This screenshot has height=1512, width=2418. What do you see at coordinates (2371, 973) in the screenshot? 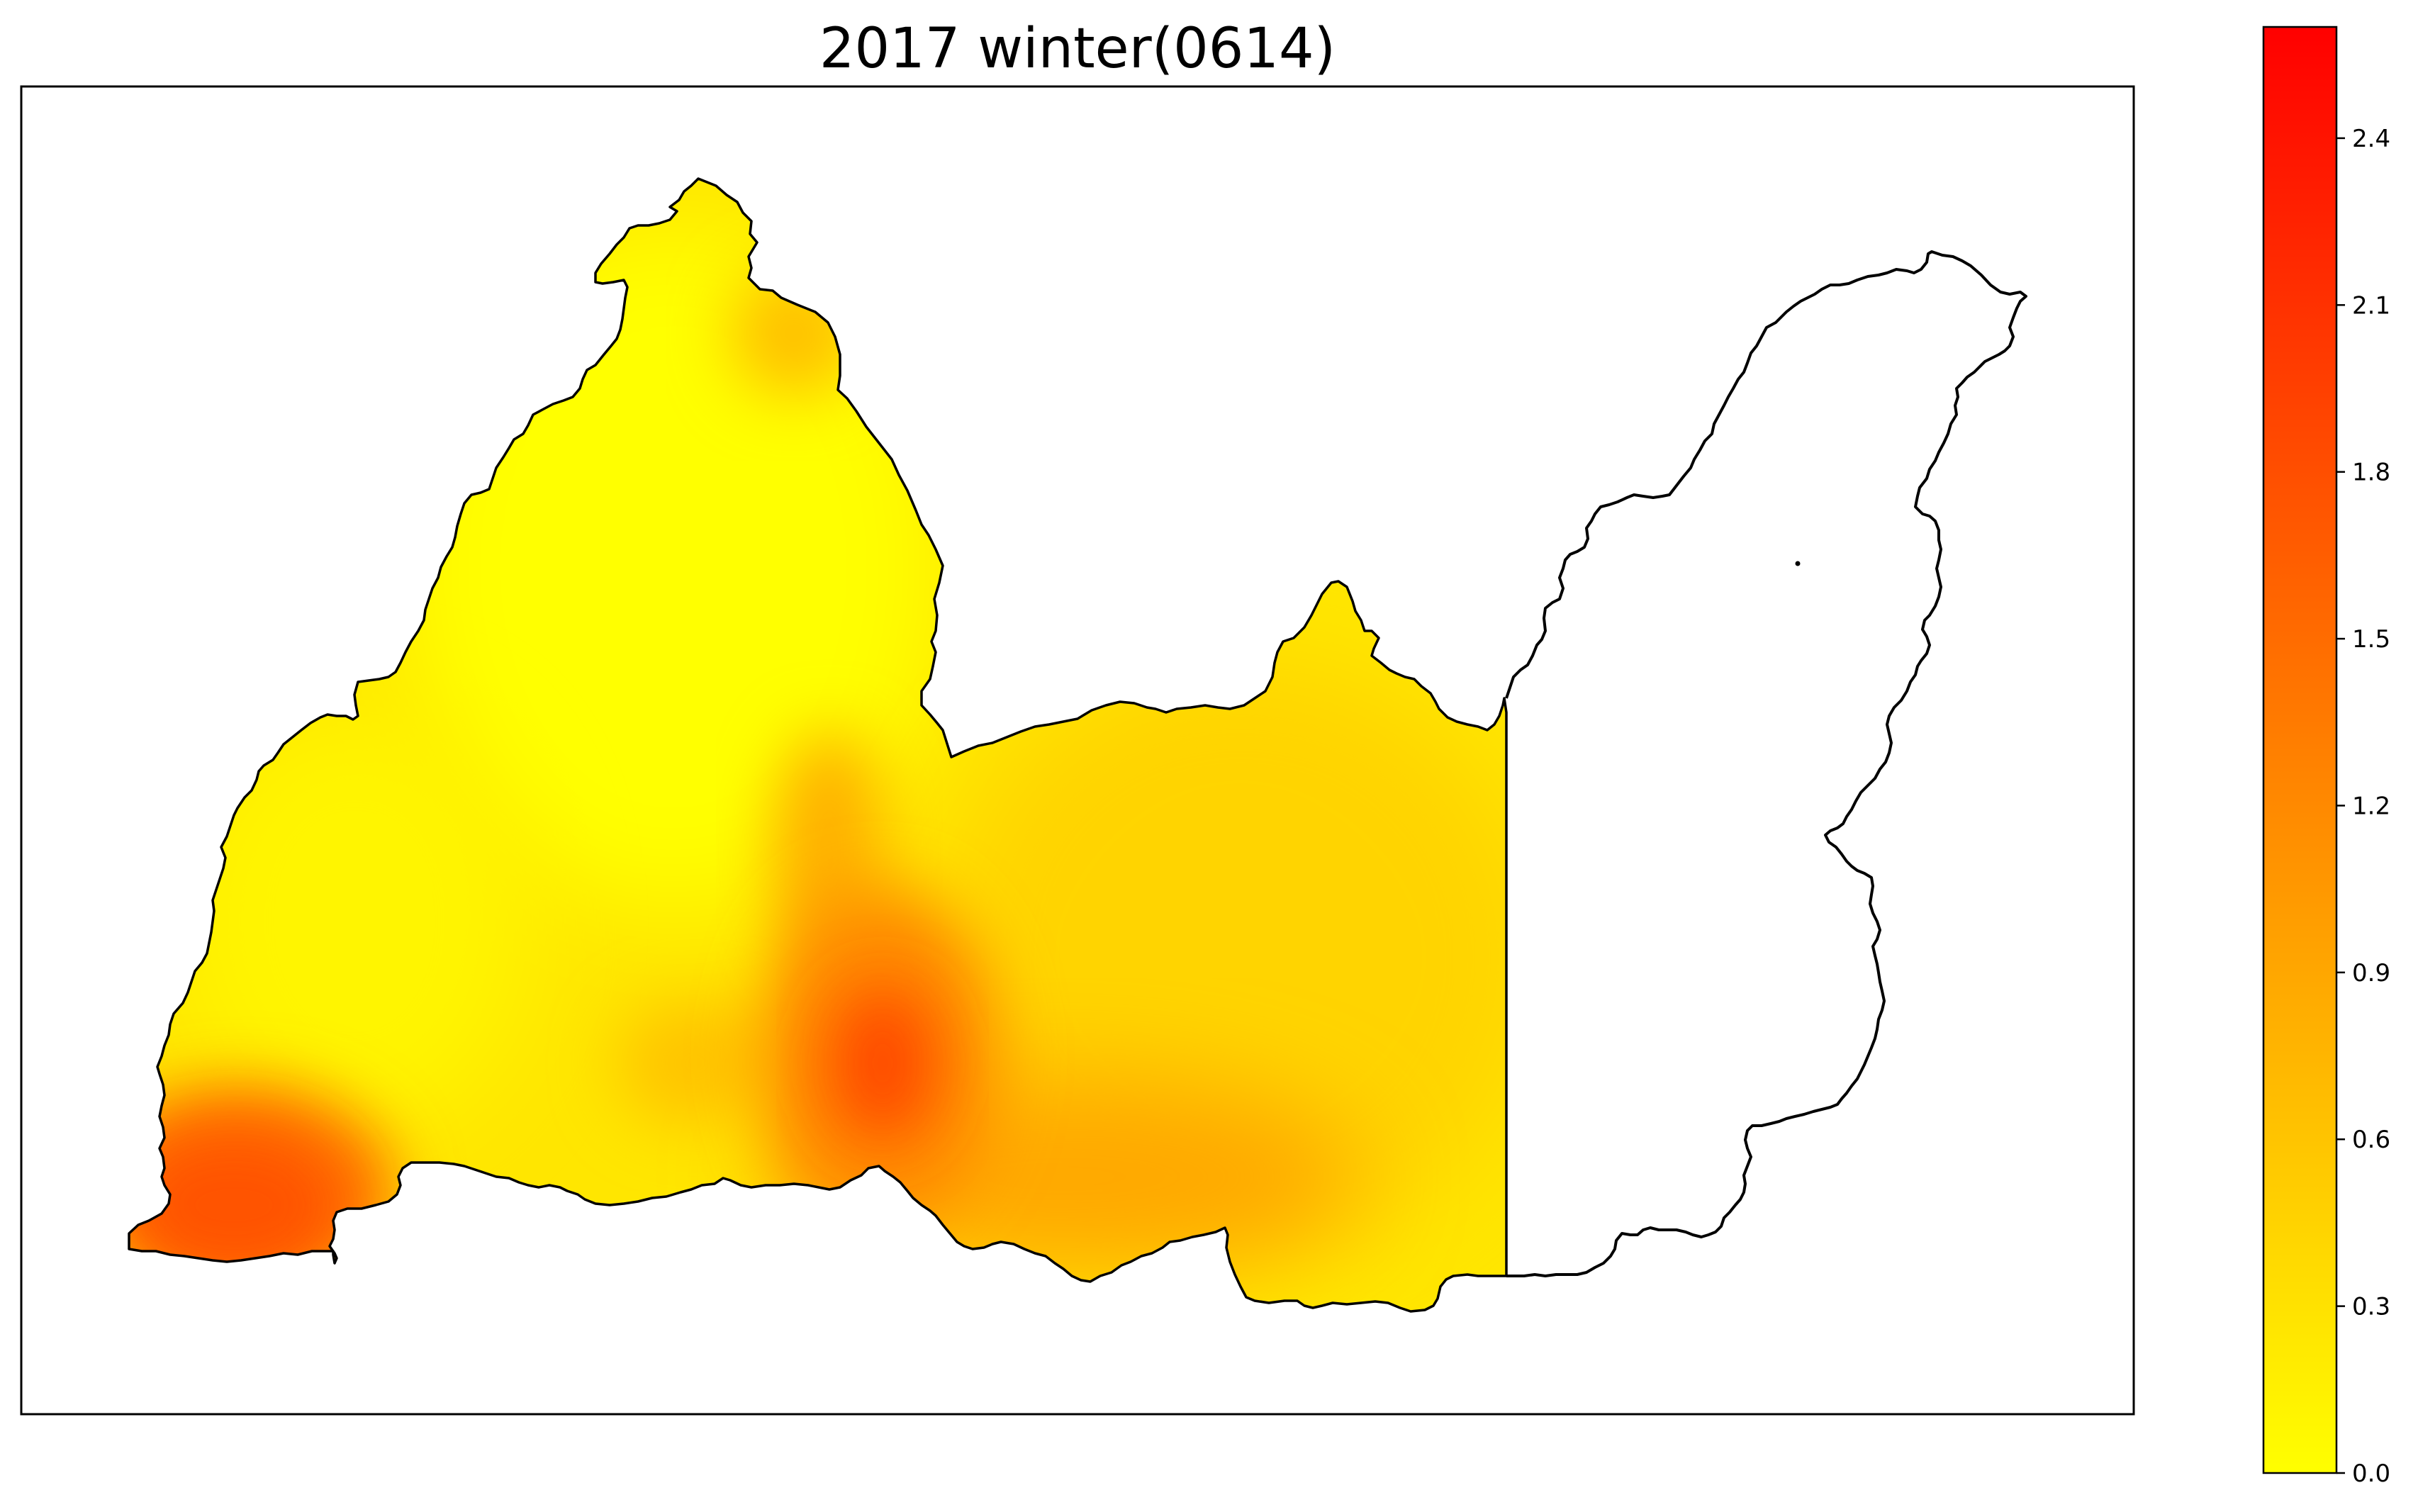
I see `colorbar-tick-label: 0.9` at bounding box center [2371, 973].